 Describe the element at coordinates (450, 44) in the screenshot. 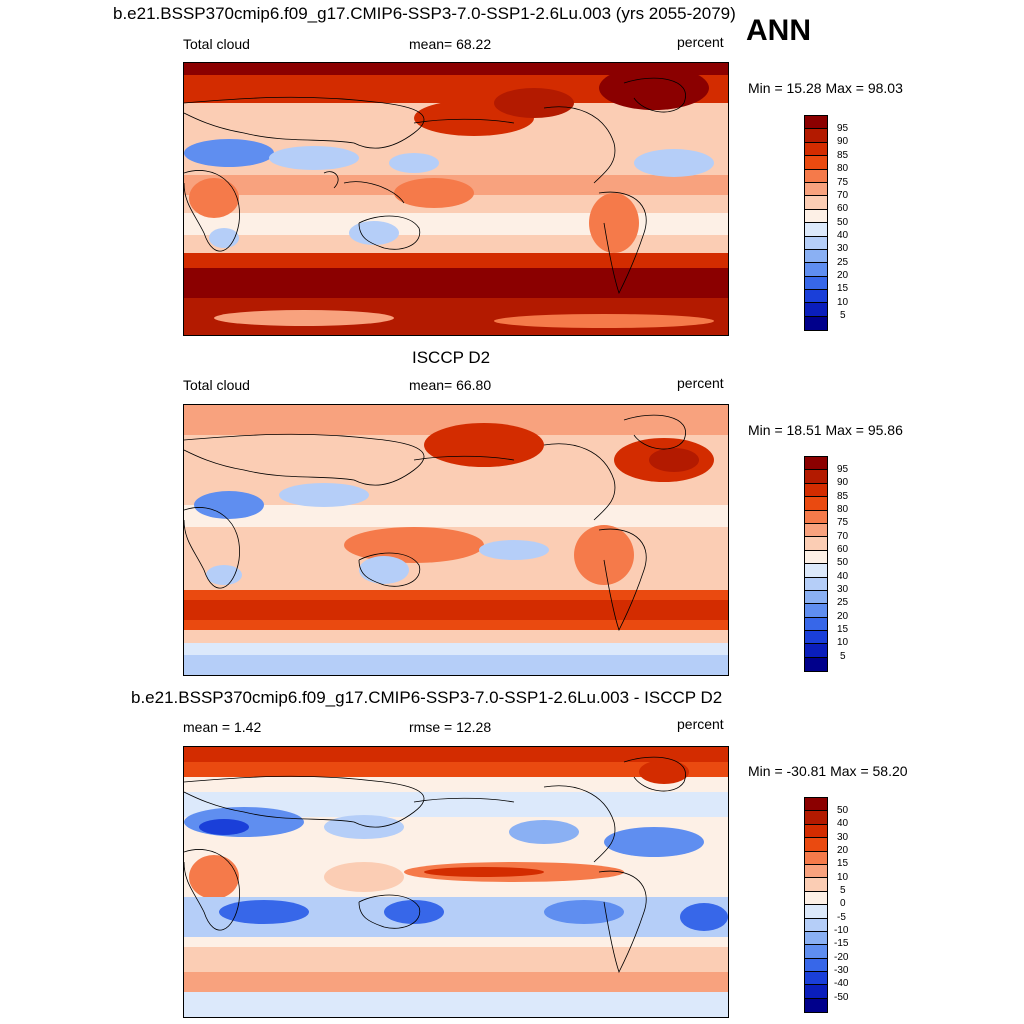

I see `panel-1-mean-label: mean= 68.22` at that location.